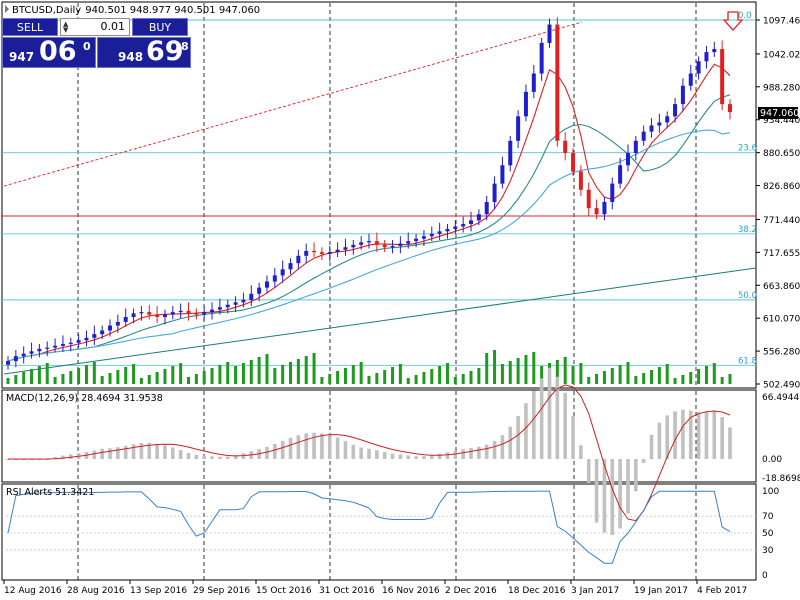  Describe the element at coordinates (58, 51) in the screenshot. I see `sell-price-big: 06` at that location.